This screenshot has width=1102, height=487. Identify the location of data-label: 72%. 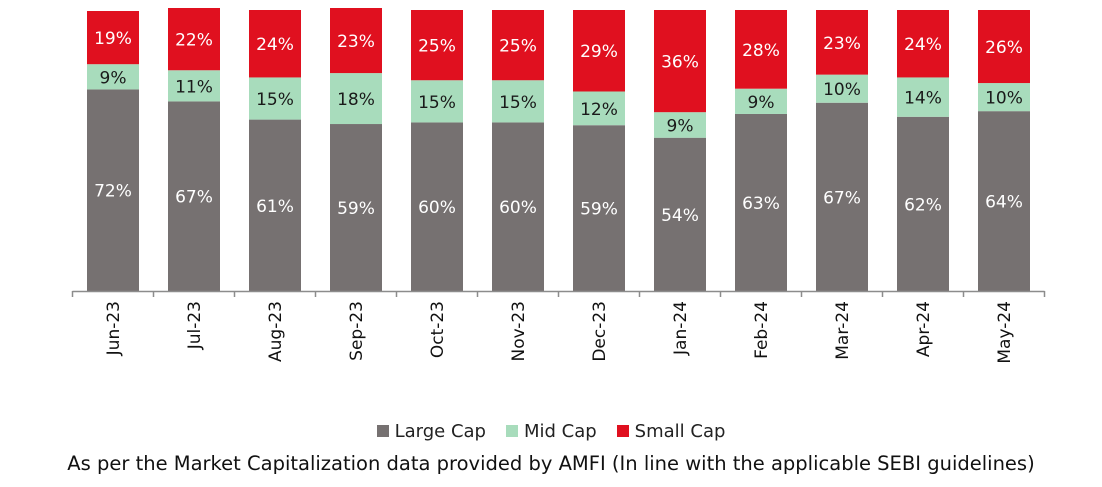
(113, 192).